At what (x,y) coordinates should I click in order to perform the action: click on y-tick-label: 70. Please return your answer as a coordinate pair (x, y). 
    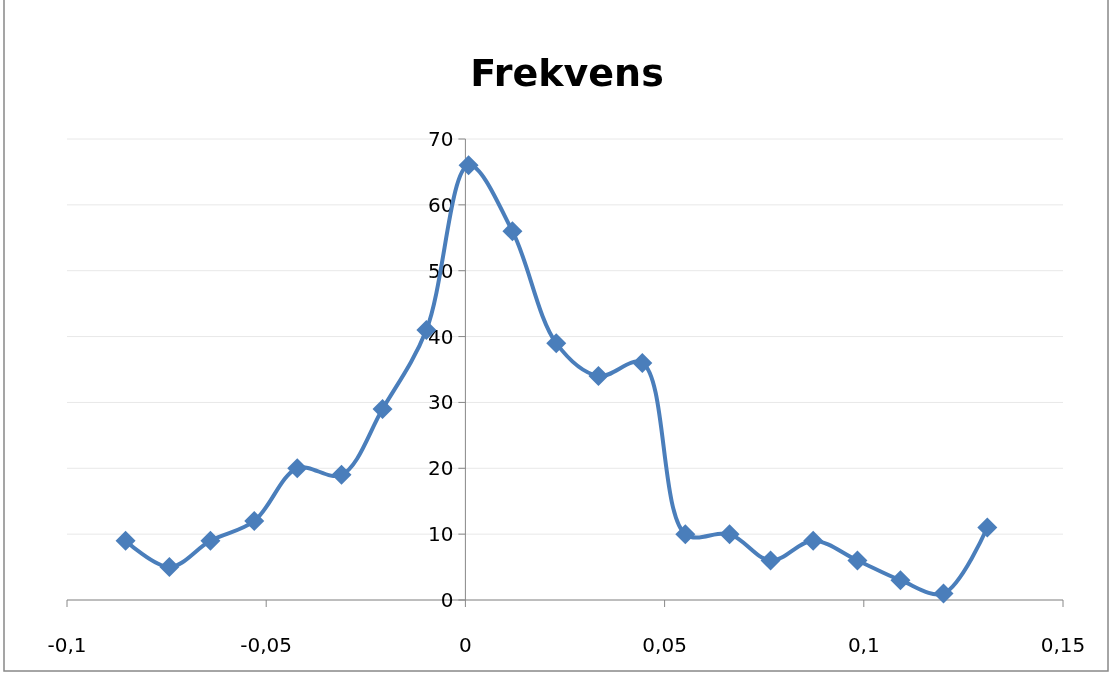
    Looking at the image, I should click on (440, 139).